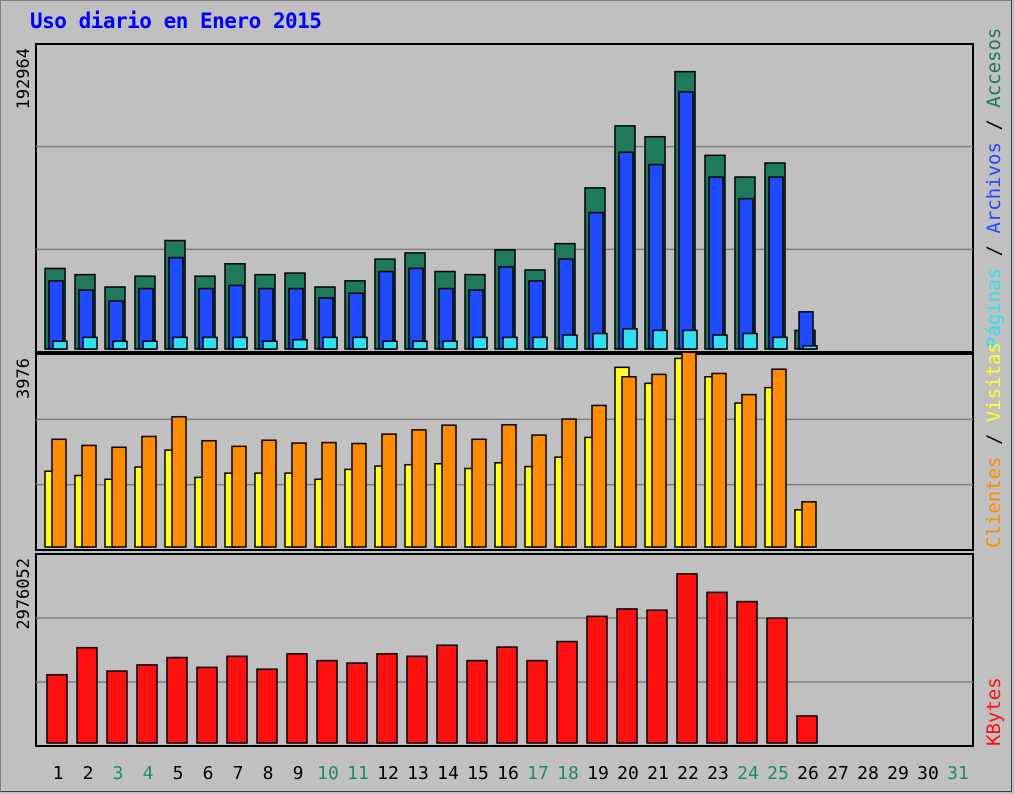 The width and height of the screenshot is (1014, 794). What do you see at coordinates (838, 773) in the screenshot?
I see `x-tick-label-27: 27` at bounding box center [838, 773].